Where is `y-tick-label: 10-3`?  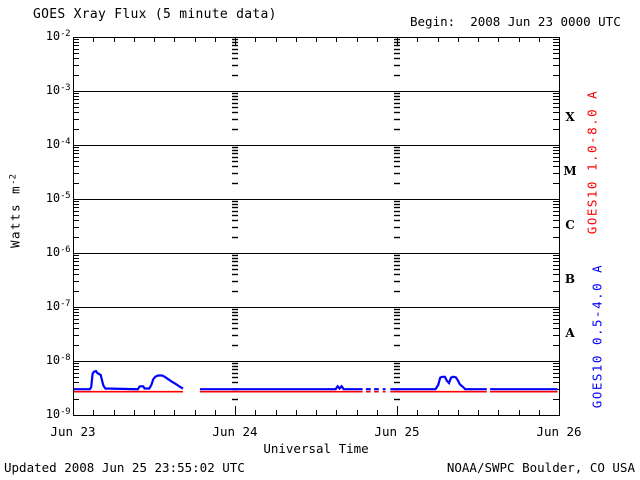 y-tick-label: 10-3 is located at coordinates (58, 90).